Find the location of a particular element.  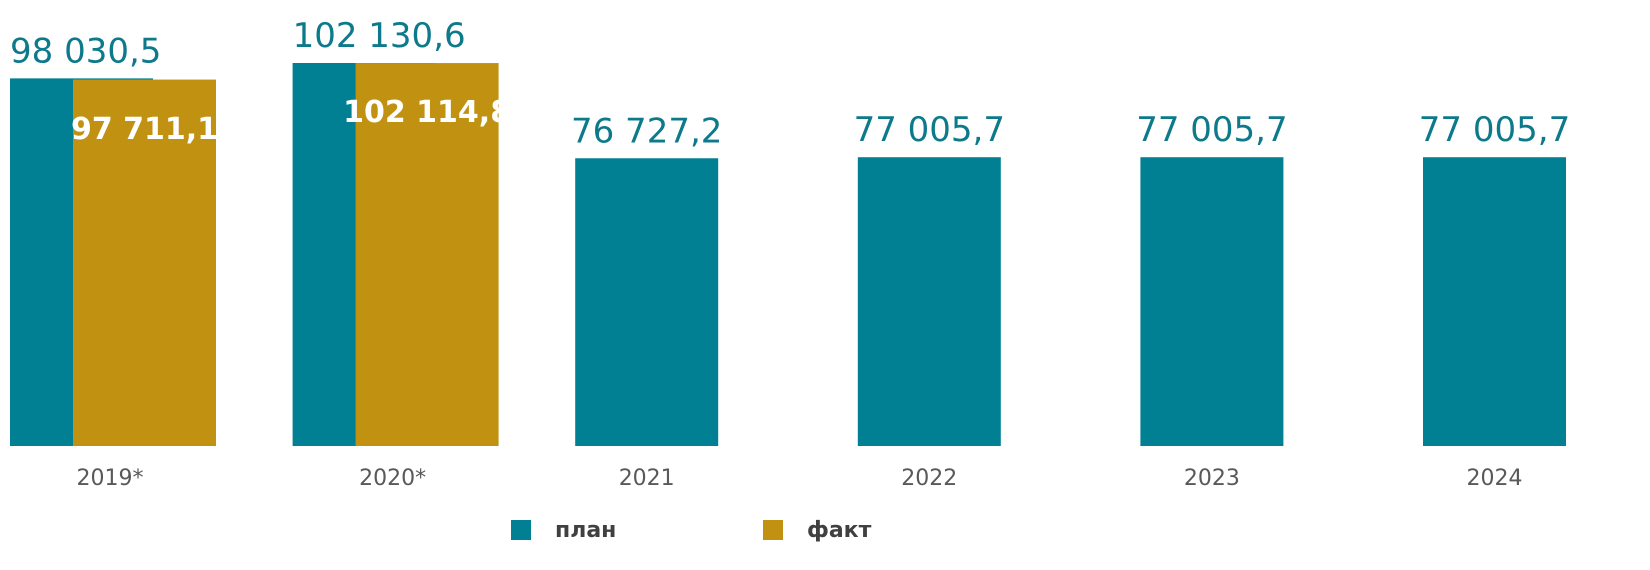

tick-label-2021: 2021 is located at coordinates (647, 478).